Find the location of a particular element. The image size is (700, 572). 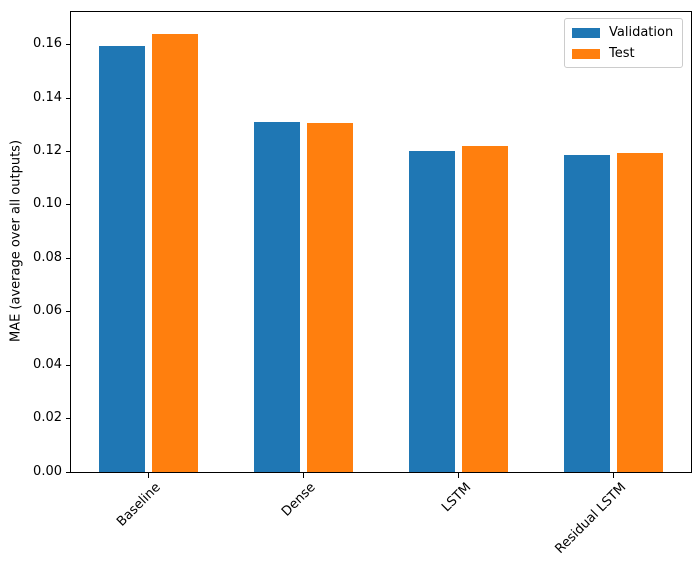

y-tick-label: 0.08 is located at coordinates (47, 257).